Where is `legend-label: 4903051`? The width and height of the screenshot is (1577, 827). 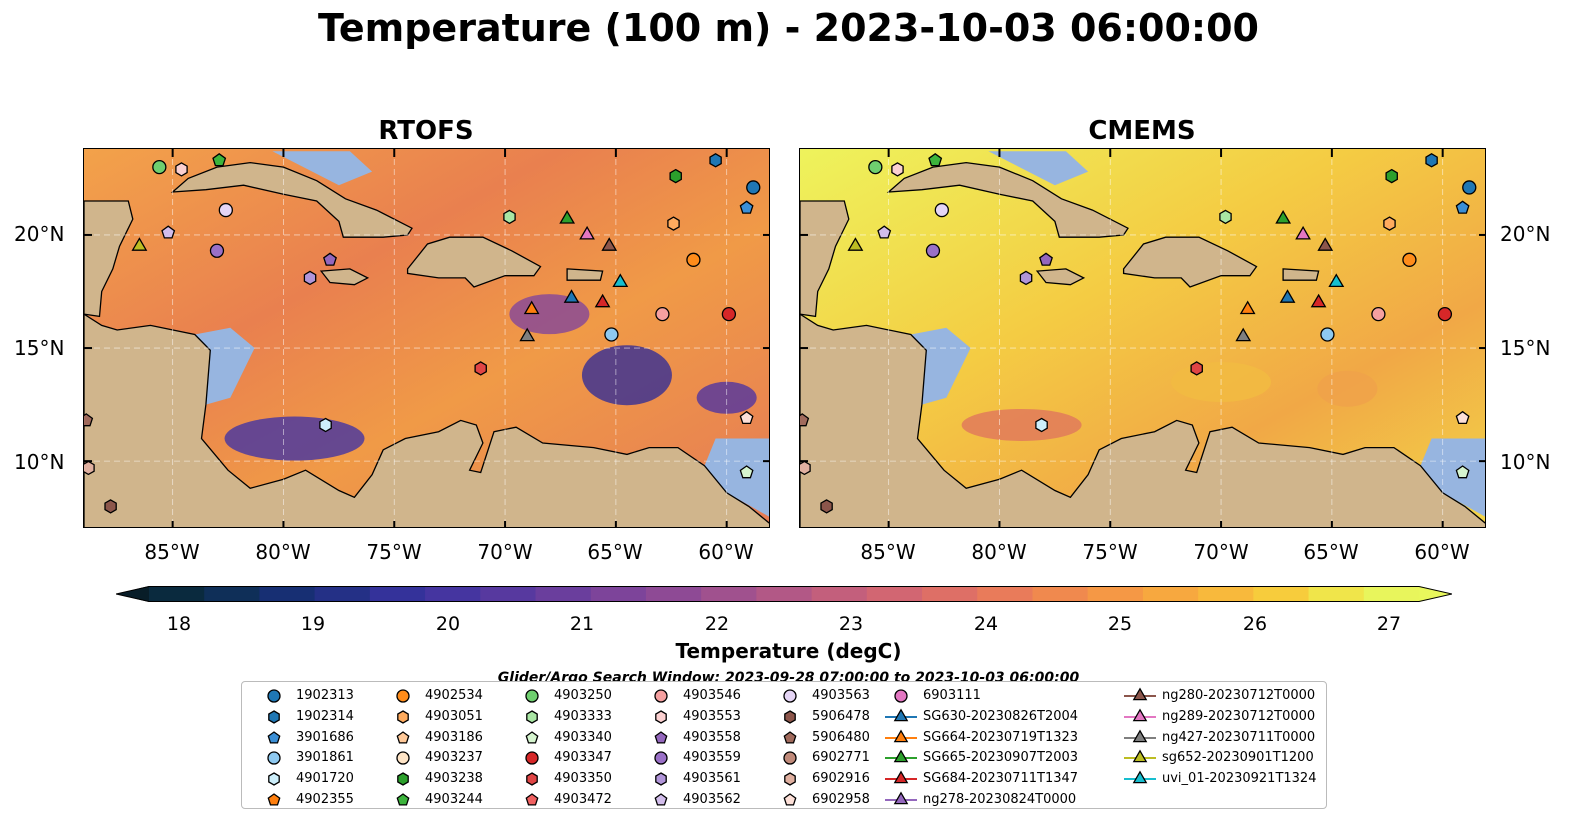
legend-label: 4903051 is located at coordinates (454, 716).